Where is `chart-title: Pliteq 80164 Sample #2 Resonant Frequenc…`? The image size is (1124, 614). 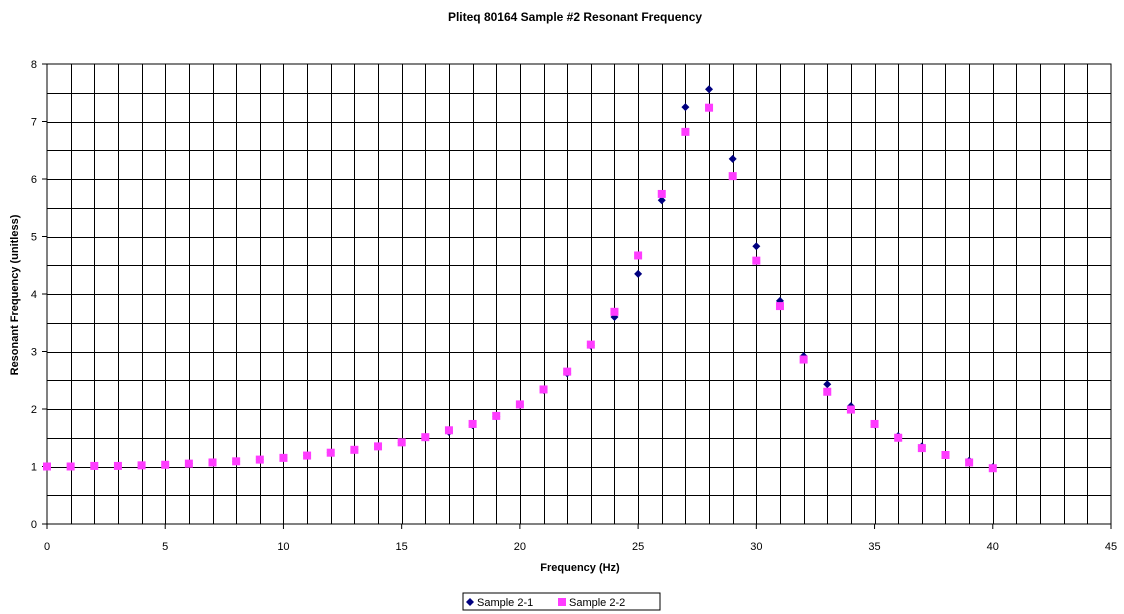 chart-title: Pliteq 80164 Sample #2 Resonant Frequenc… is located at coordinates (575, 17).